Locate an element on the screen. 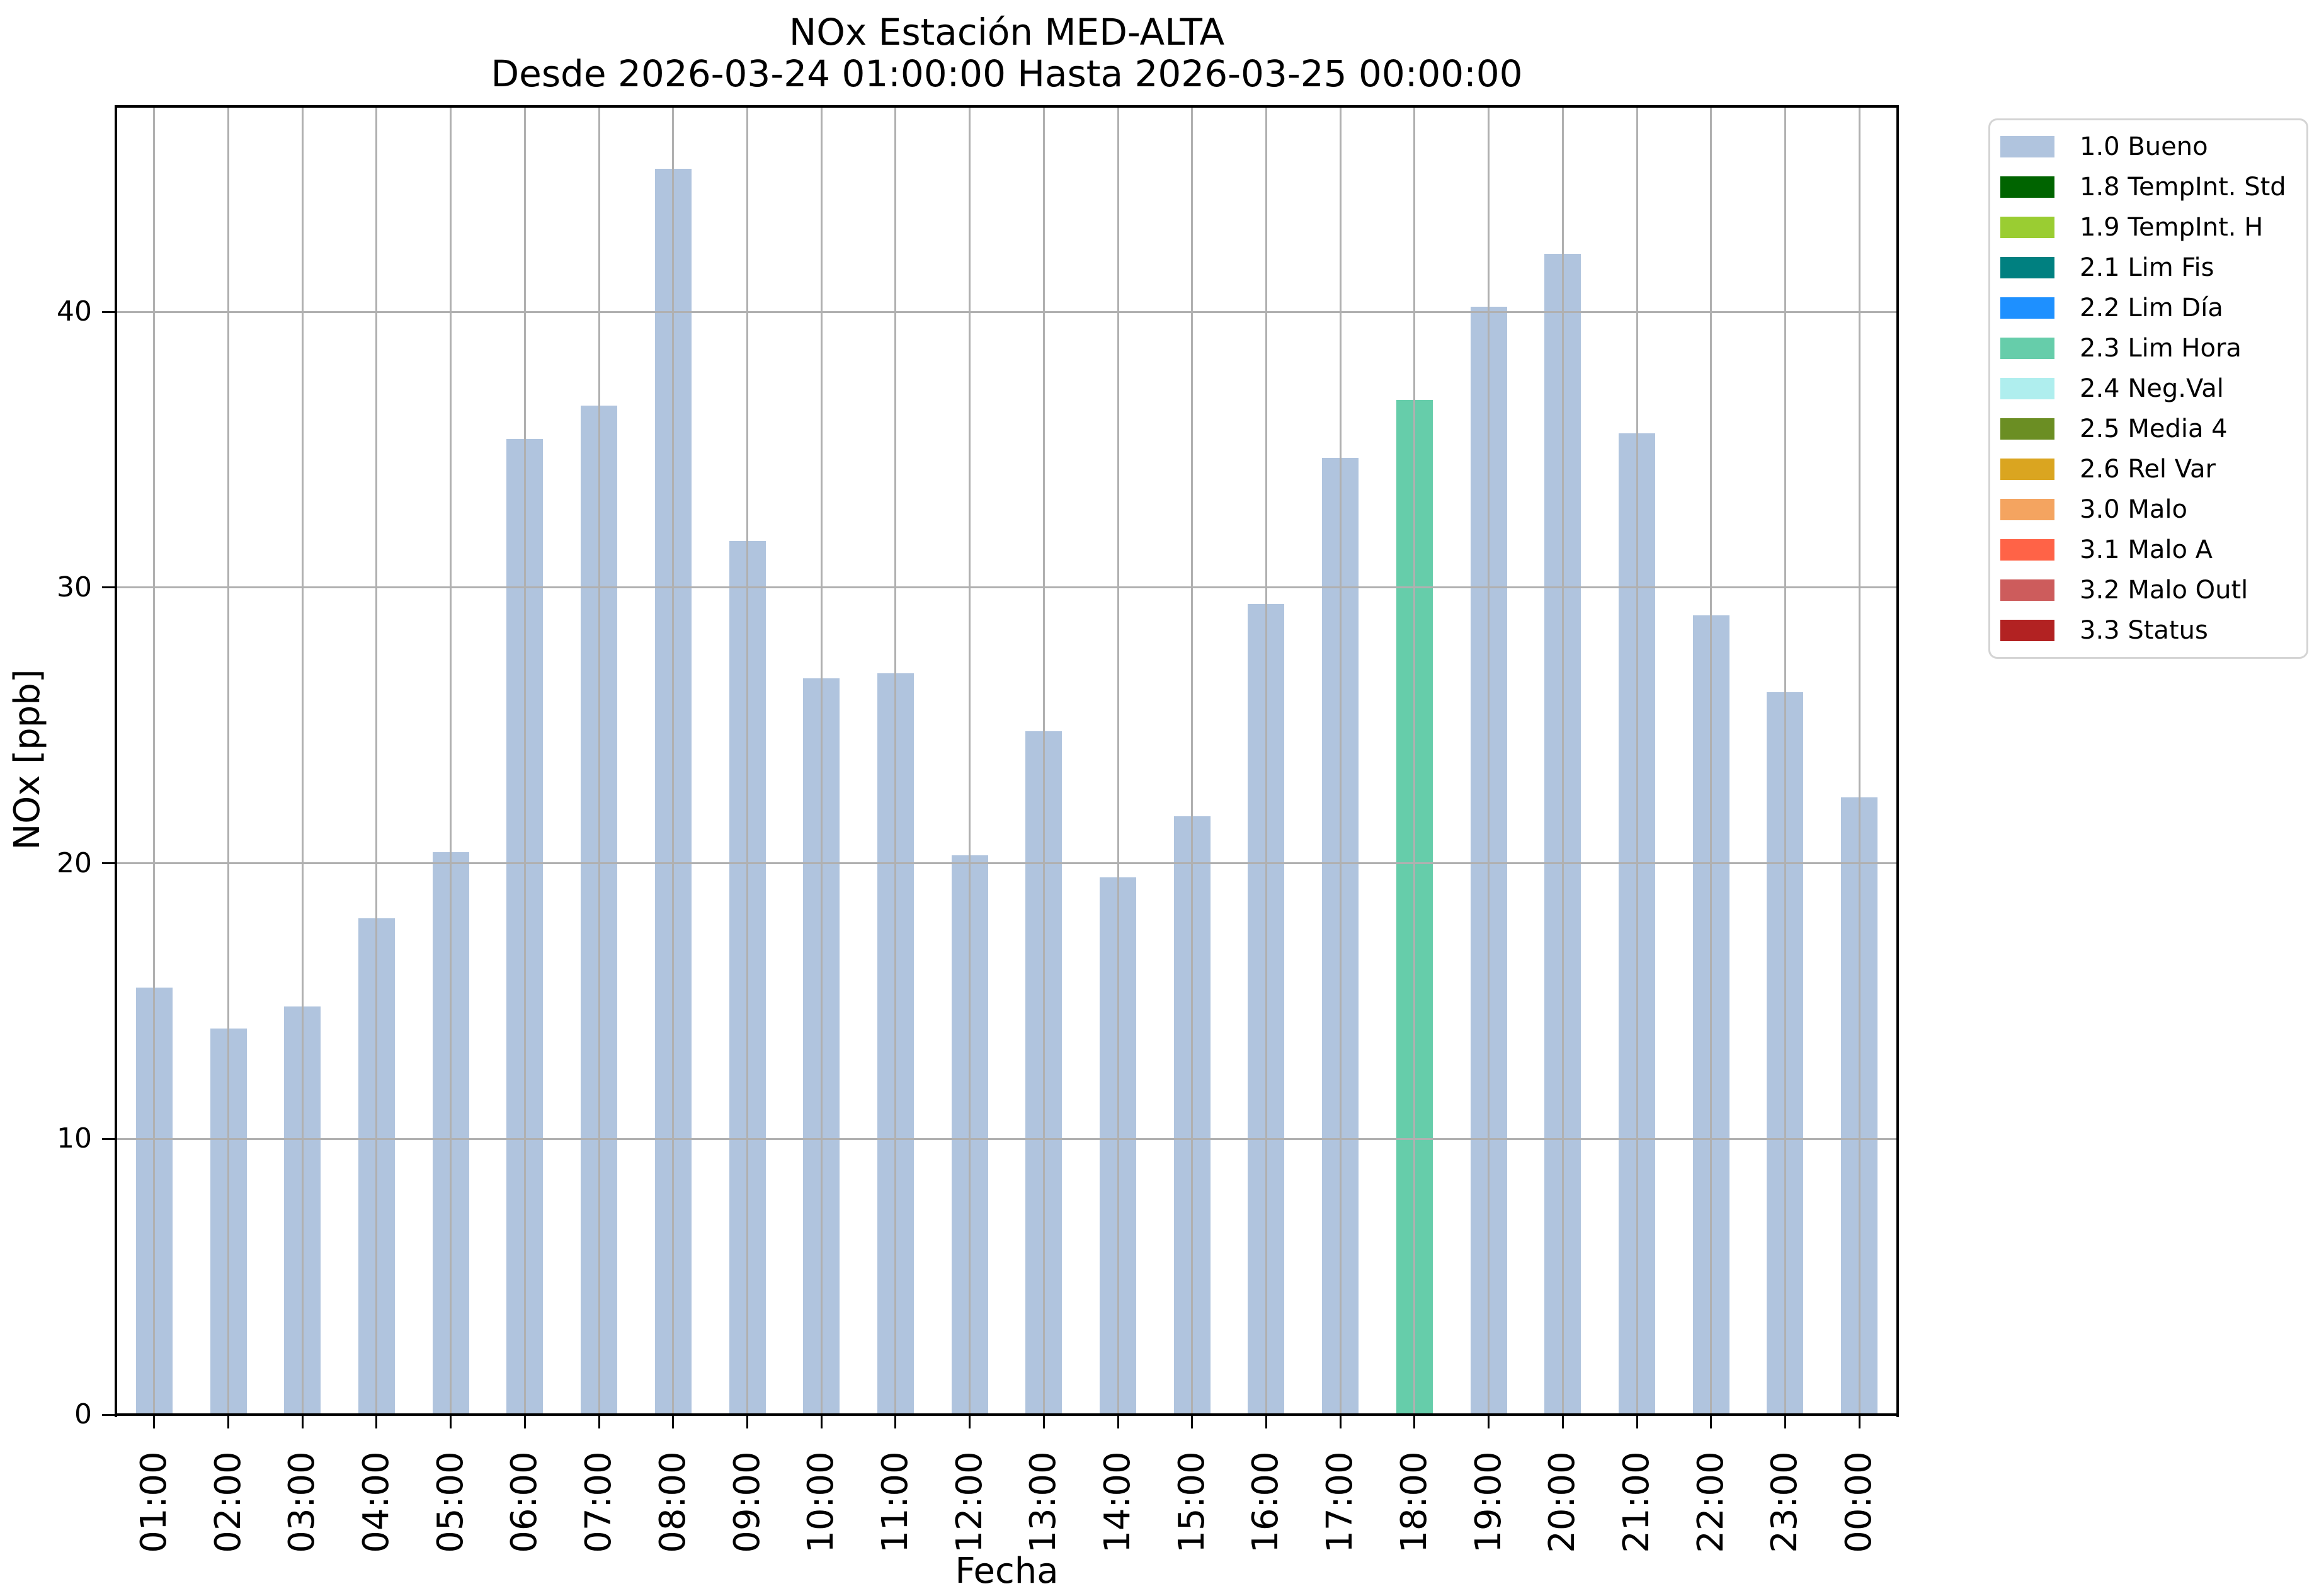 The width and height of the screenshot is (2319, 1596). legend-label: 1.0 Bueno is located at coordinates (2144, 146).